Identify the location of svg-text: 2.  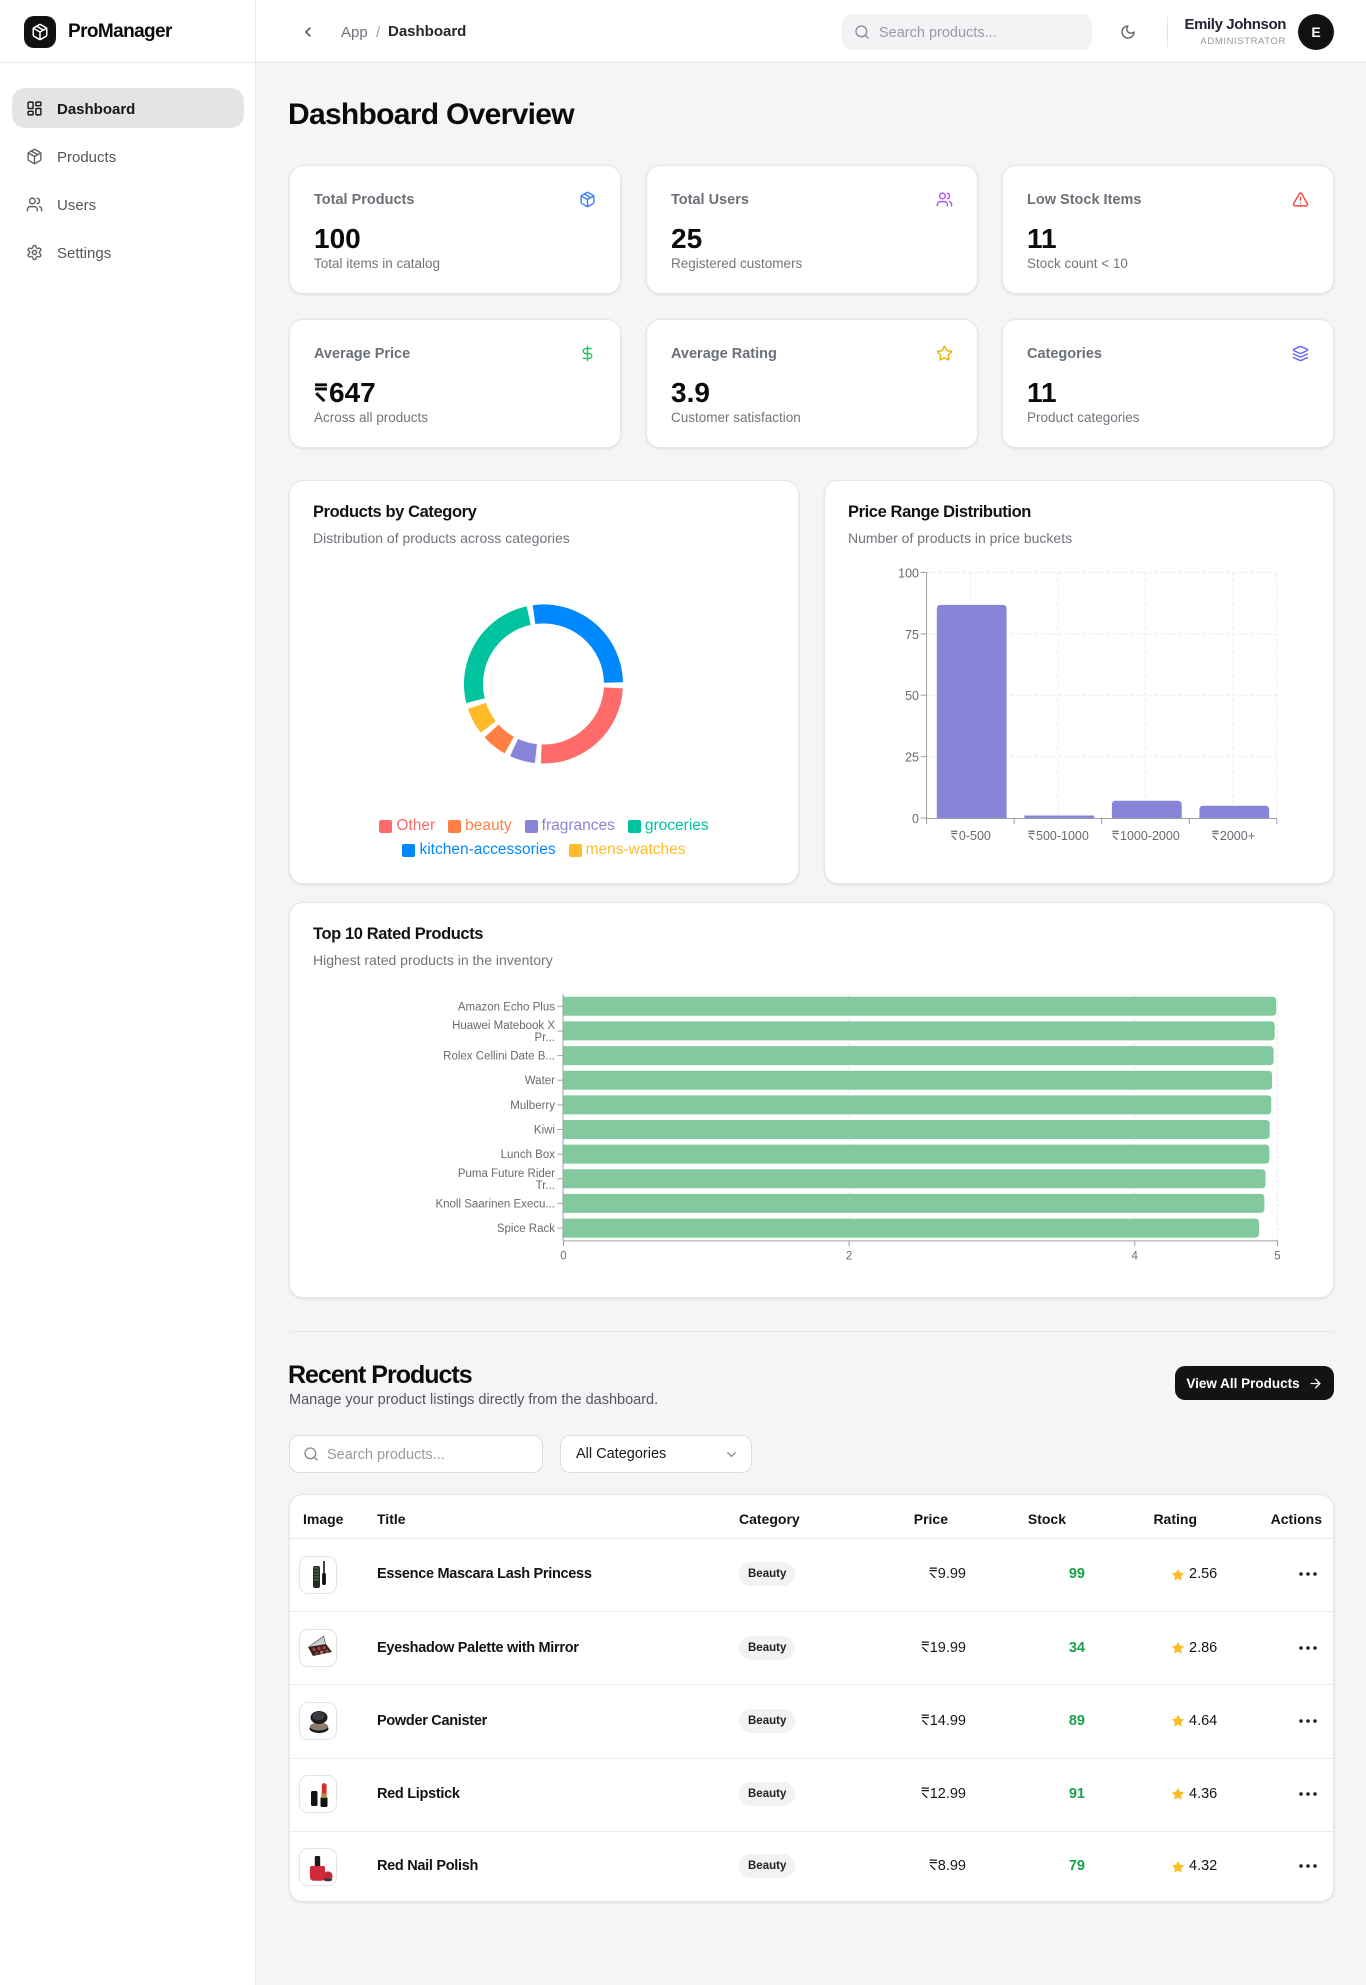
(849, 1257).